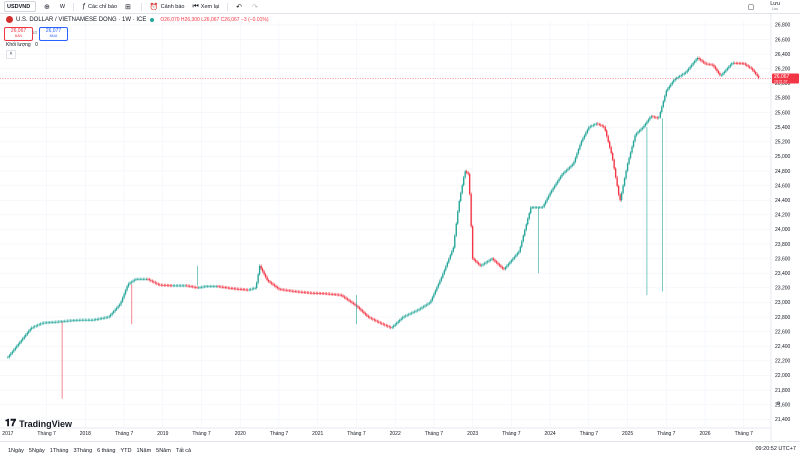 This screenshot has height=460, width=800. I want to click on buy-button: 26,077 MUA, so click(53, 34).